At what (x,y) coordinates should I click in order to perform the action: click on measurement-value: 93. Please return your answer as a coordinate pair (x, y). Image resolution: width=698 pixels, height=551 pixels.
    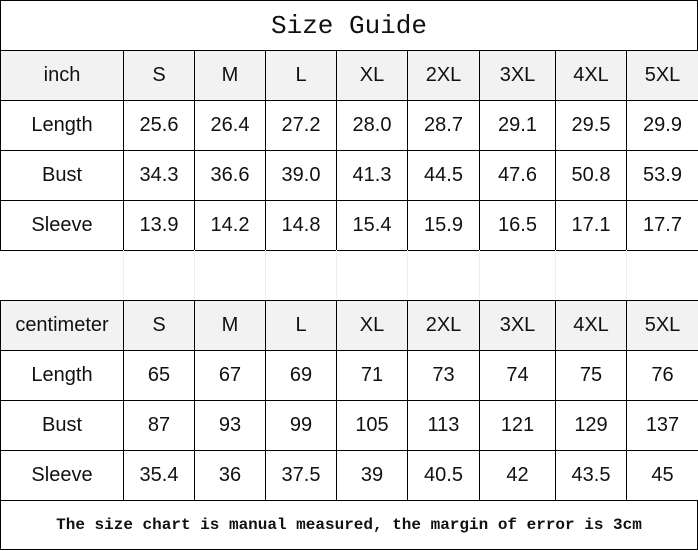
    Looking at the image, I should click on (230, 425).